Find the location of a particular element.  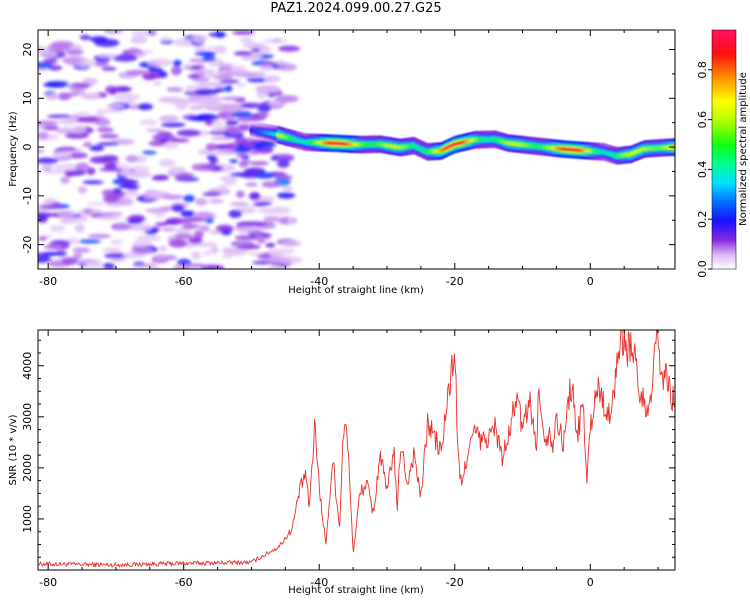

colorbar-ticks: 0.0 0.2 0.4 0.6 0.8 is located at coordinates (704, 169).